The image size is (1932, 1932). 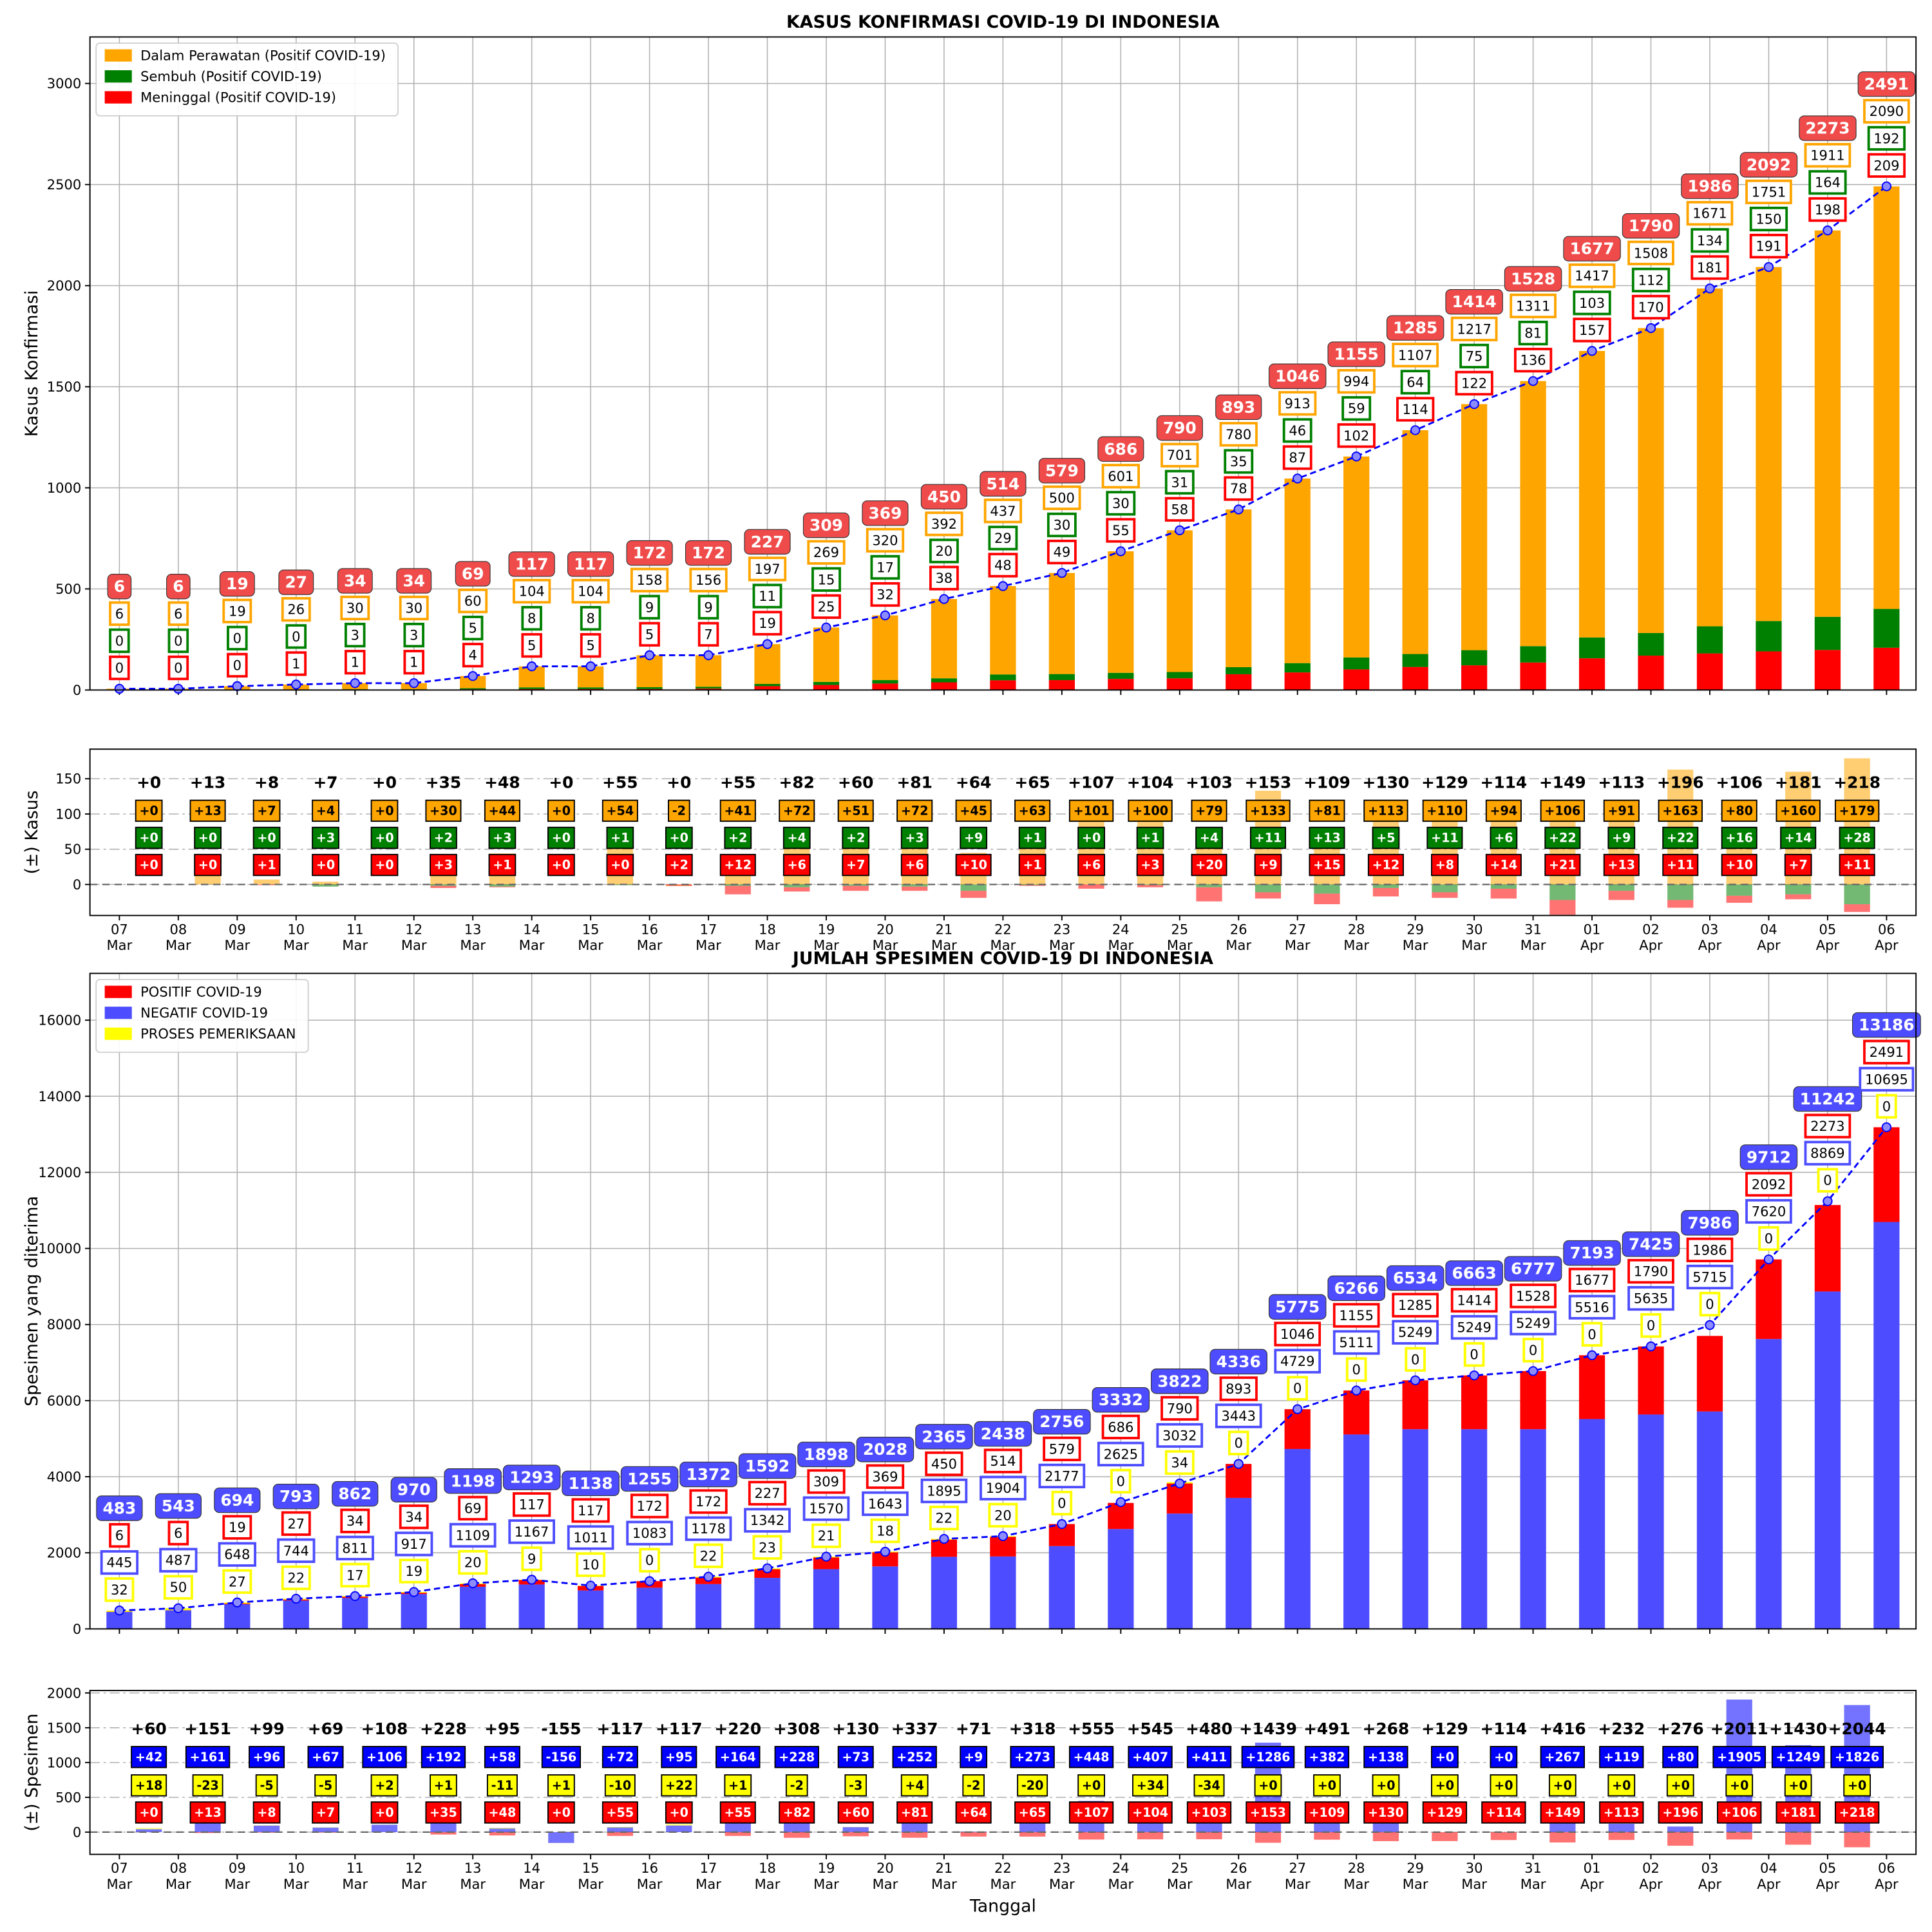 What do you see at coordinates (231, 76) in the screenshot?
I see `legend-label: Sembuh (Positif COVID-19)` at bounding box center [231, 76].